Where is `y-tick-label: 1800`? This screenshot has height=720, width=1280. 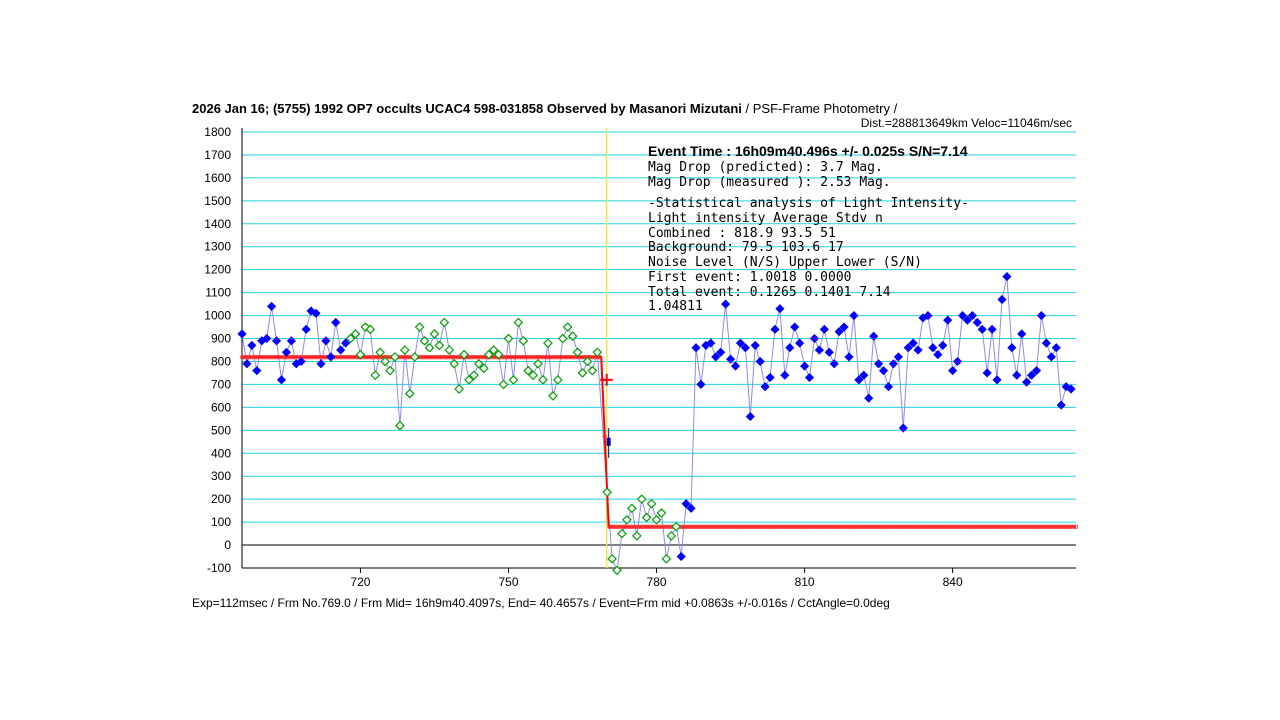
y-tick-label: 1800 is located at coordinates (217, 132).